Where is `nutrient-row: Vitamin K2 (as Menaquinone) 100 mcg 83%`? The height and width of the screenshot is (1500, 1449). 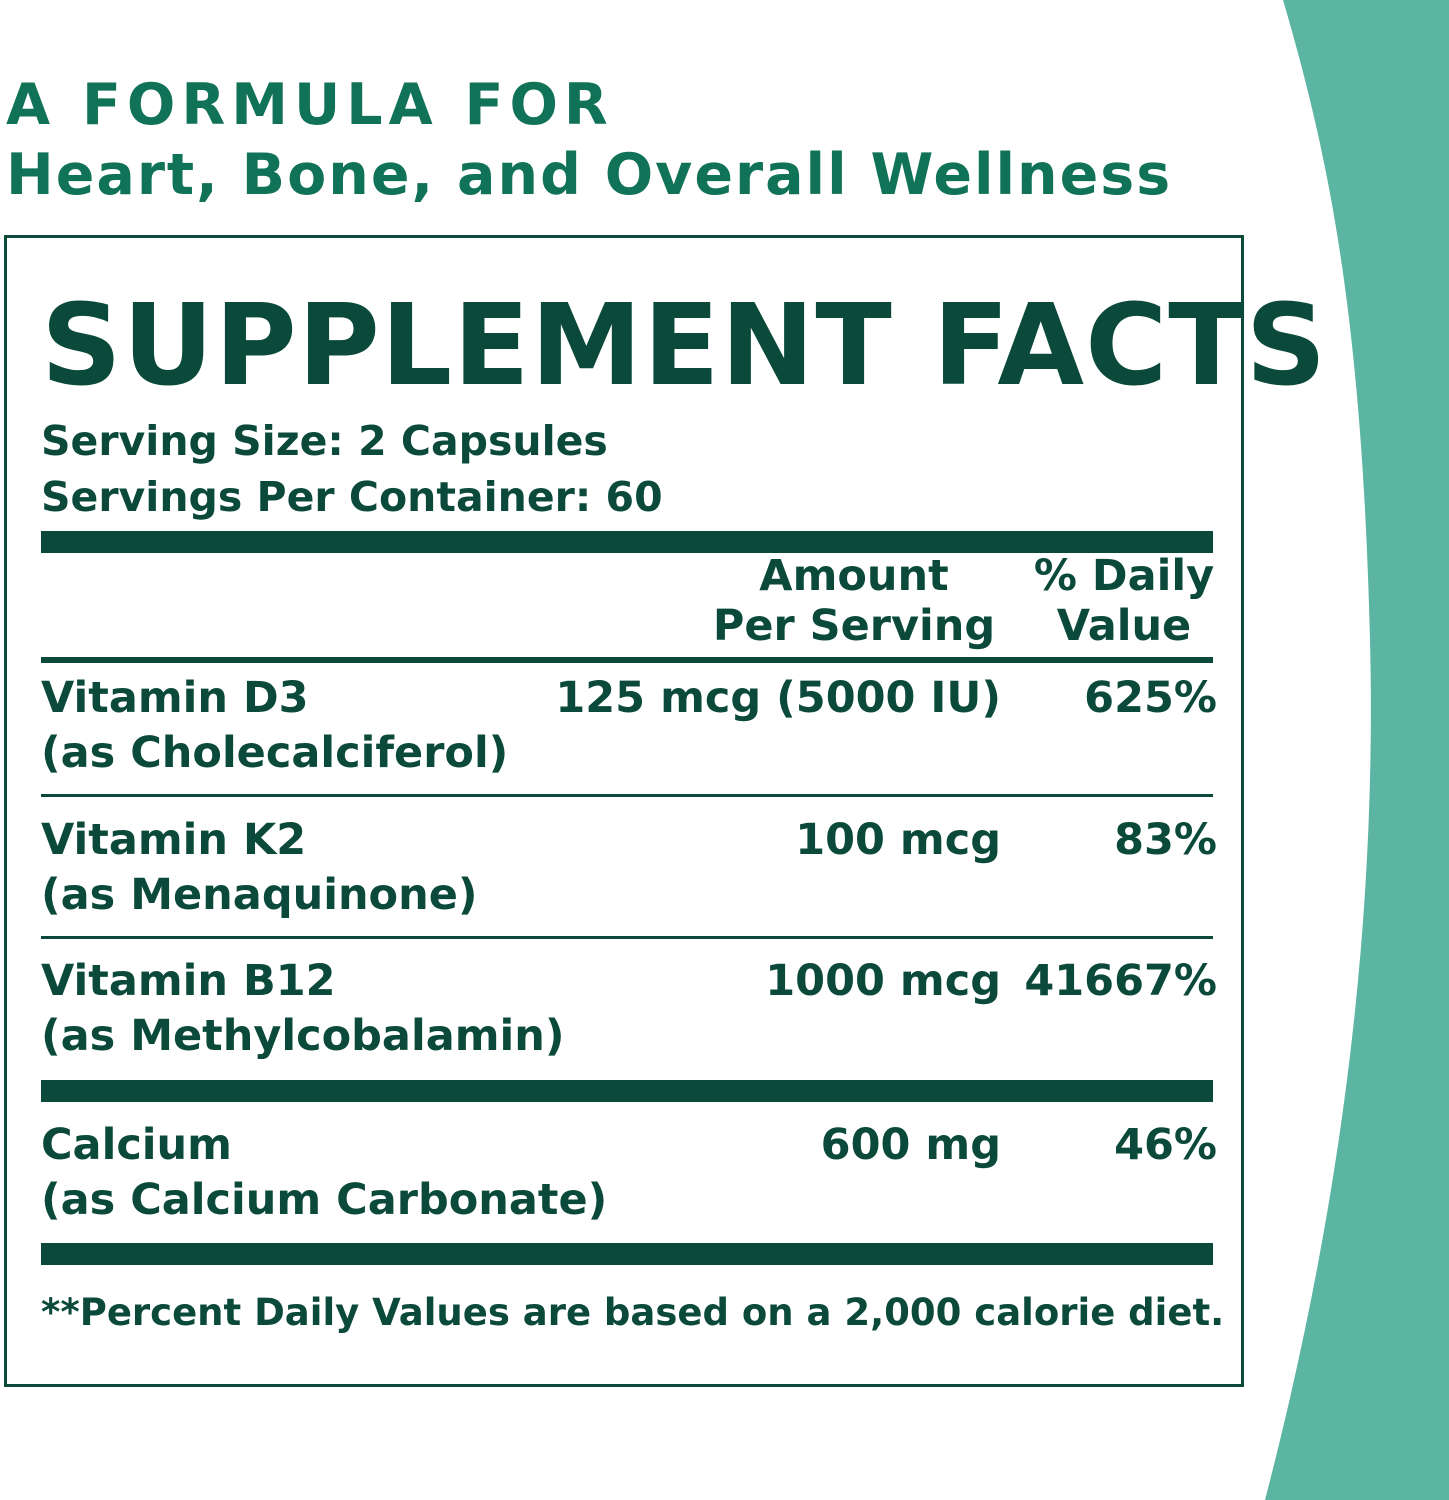
nutrient-row: Vitamin K2 (as Menaquinone) 100 mcg 83% is located at coordinates (629, 868).